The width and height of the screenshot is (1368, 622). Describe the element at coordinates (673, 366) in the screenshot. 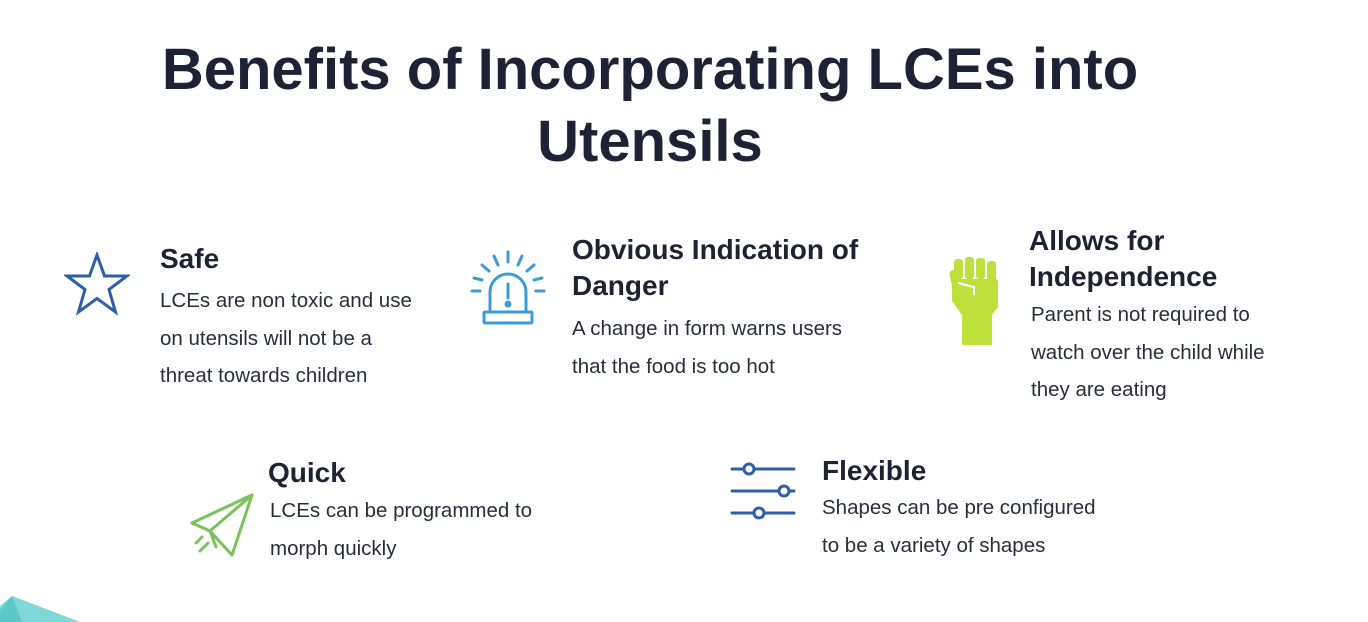

I see `benefit-body-line: that the food is too hot` at that location.